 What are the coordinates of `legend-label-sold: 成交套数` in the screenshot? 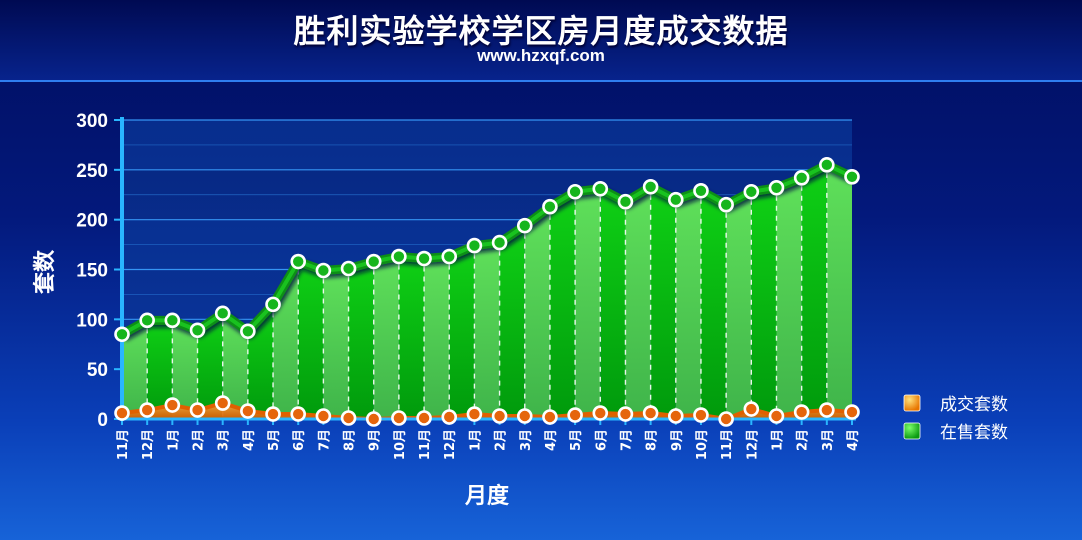 It's located at (974, 405).